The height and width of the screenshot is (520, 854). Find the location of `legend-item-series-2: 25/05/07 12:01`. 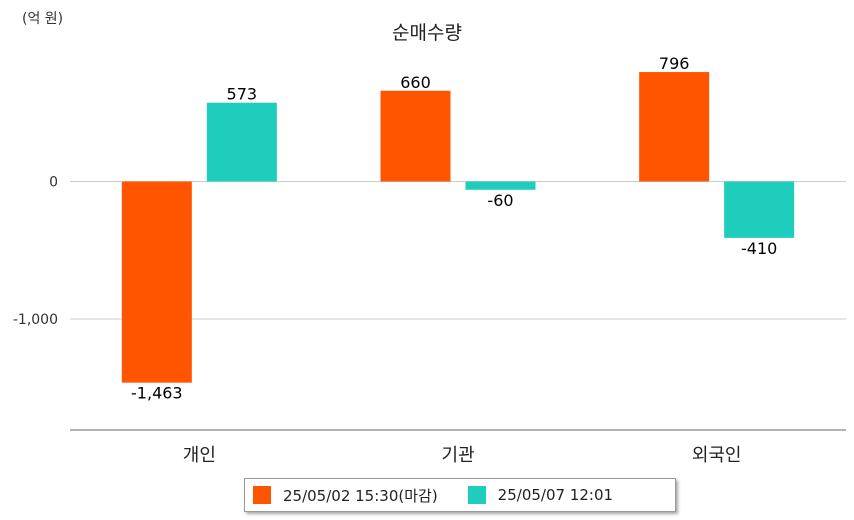

legend-item-series-2: 25/05/07 12:01 is located at coordinates (540, 495).